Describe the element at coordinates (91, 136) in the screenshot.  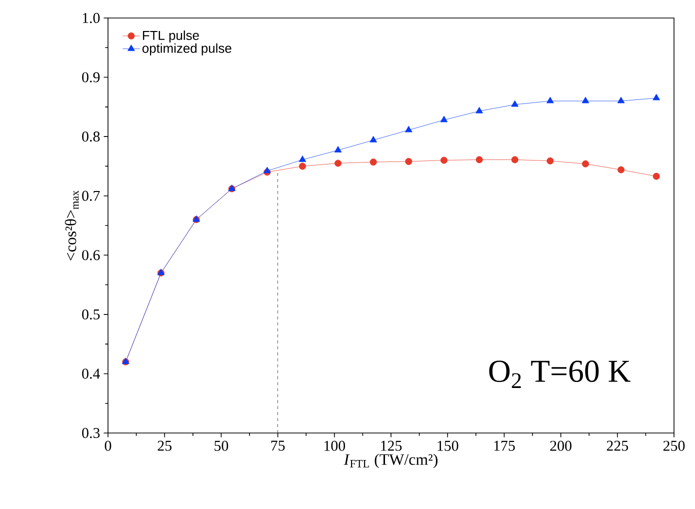
I see `y-tick-label: 0.8` at that location.